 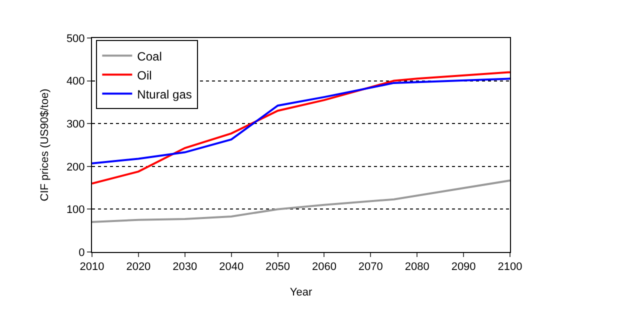 What do you see at coordinates (75, 167) in the screenshot?
I see `y-tick-label: 200` at bounding box center [75, 167].